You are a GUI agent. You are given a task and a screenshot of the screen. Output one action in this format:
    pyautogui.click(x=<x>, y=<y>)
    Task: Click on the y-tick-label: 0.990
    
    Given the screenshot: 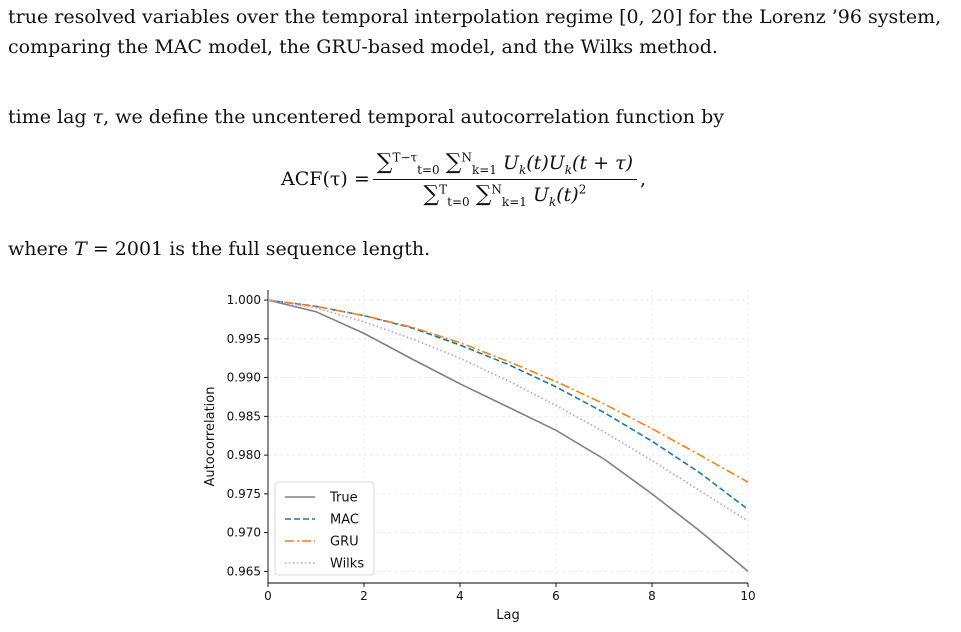 What is the action you would take?
    pyautogui.click(x=244, y=378)
    